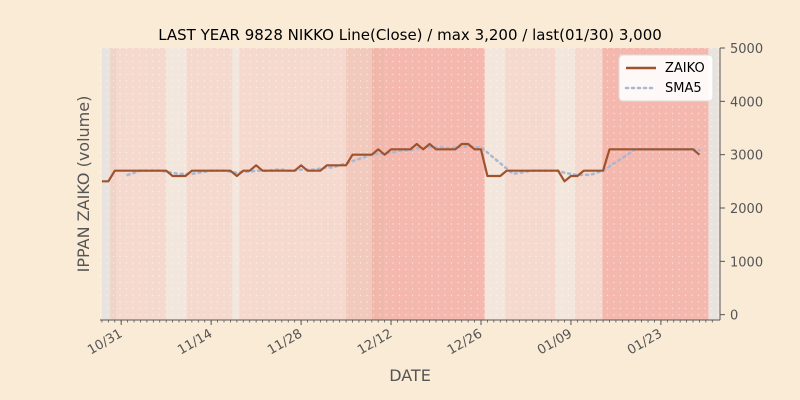 The height and width of the screenshot is (400, 800). What do you see at coordinates (83, 184) in the screenshot?
I see `y-axis-label: IPPAN ZAIKO (volume)` at bounding box center [83, 184].